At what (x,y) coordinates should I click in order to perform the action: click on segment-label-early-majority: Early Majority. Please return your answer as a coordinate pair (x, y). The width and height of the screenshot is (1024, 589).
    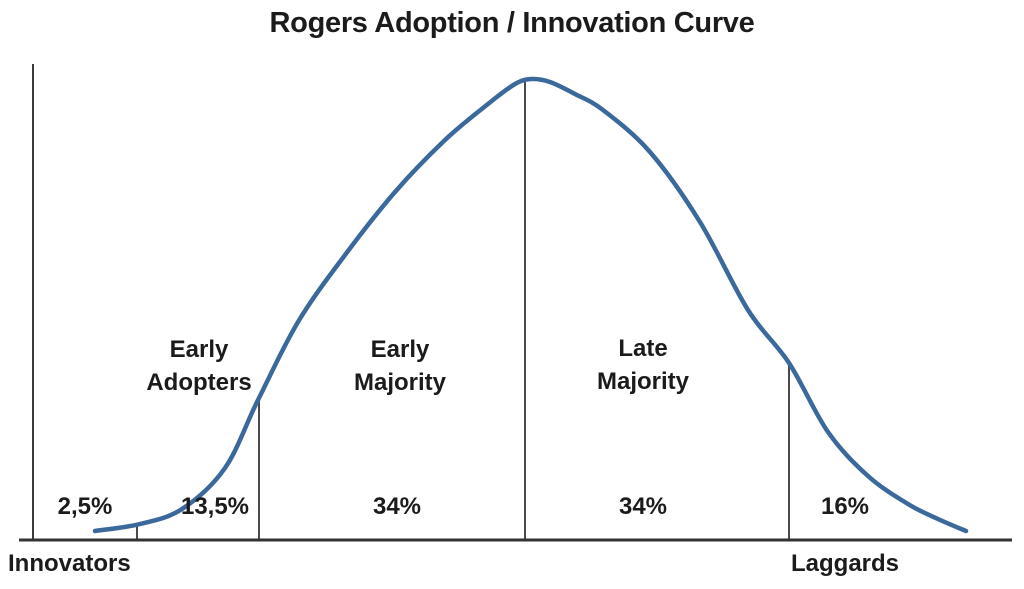
    Looking at the image, I should click on (400, 366).